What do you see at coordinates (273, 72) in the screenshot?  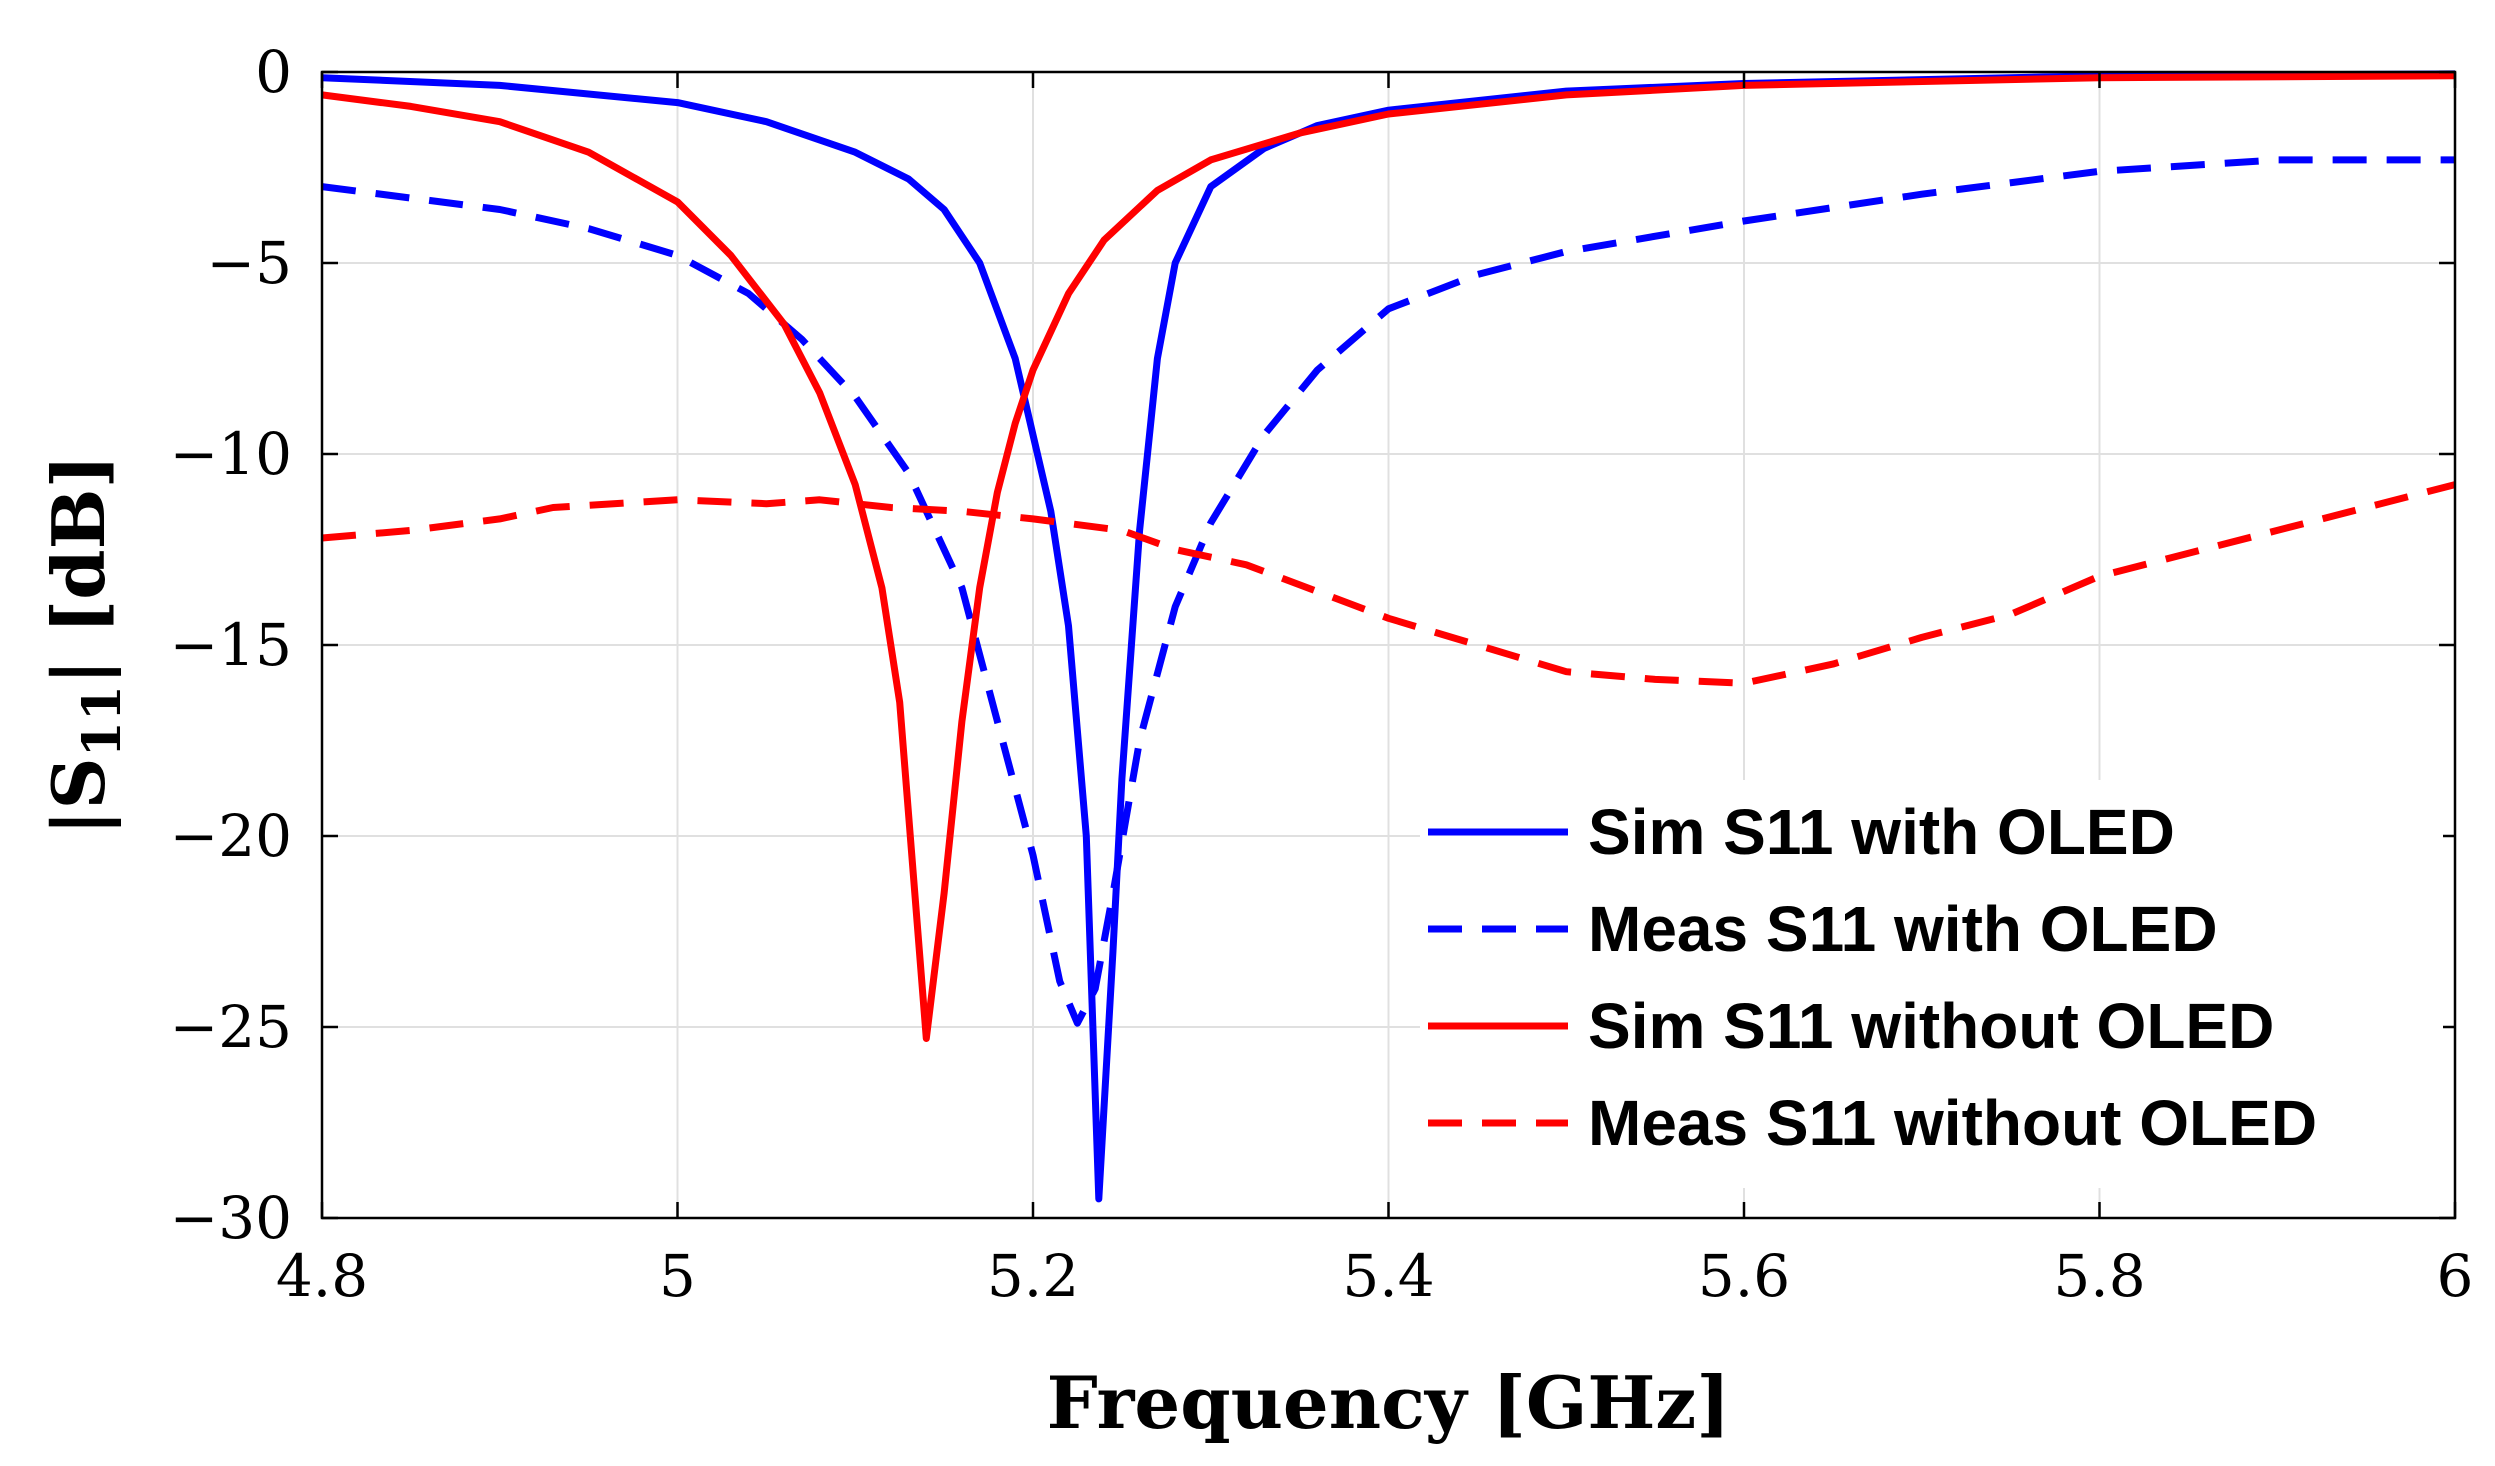 I see `y-tick-label: 0` at bounding box center [273, 72].